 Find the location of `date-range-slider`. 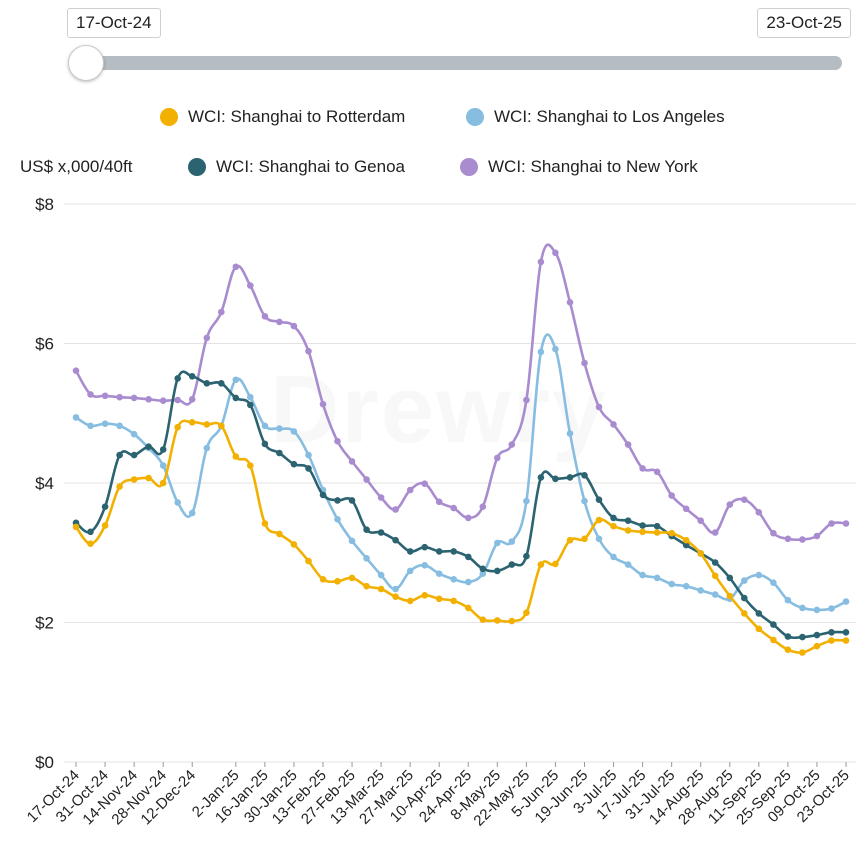

date-range-slider is located at coordinates (462, 63).